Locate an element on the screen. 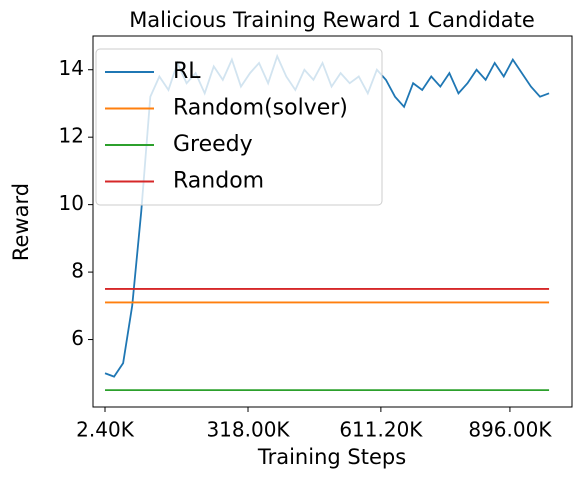 The image size is (587, 480). y-axis-label: Reward is located at coordinates (21, 222).